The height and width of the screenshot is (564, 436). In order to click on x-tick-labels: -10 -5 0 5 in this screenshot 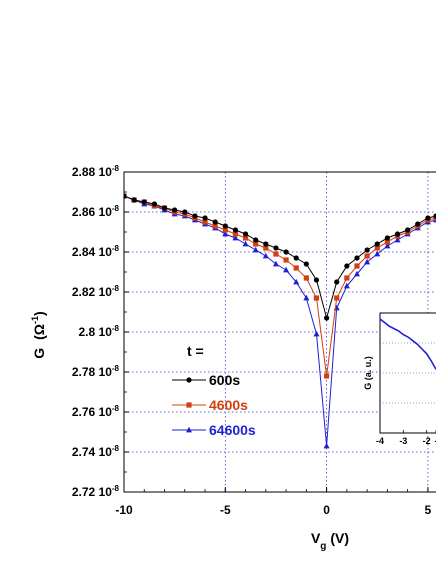, I will do `click(273, 510)`.